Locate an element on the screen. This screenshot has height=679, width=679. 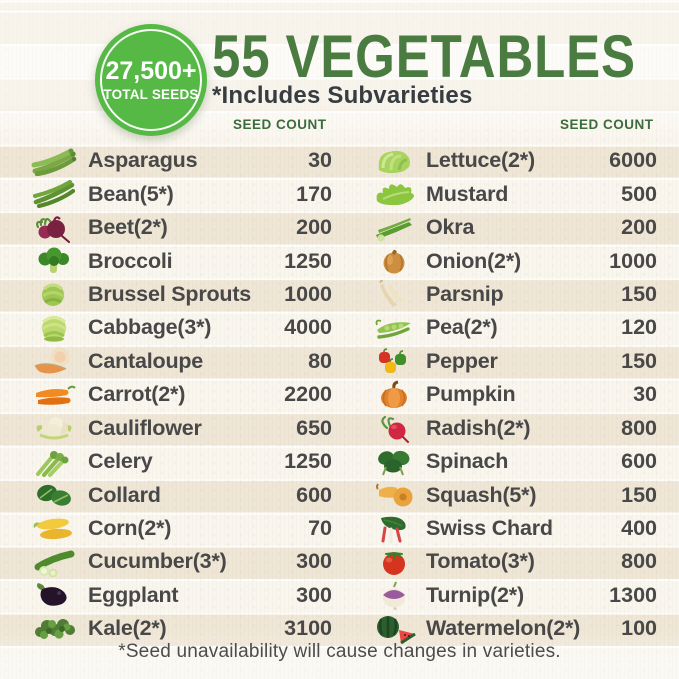
table-row: Swiss Chard 400 is located at coordinates (512, 528).